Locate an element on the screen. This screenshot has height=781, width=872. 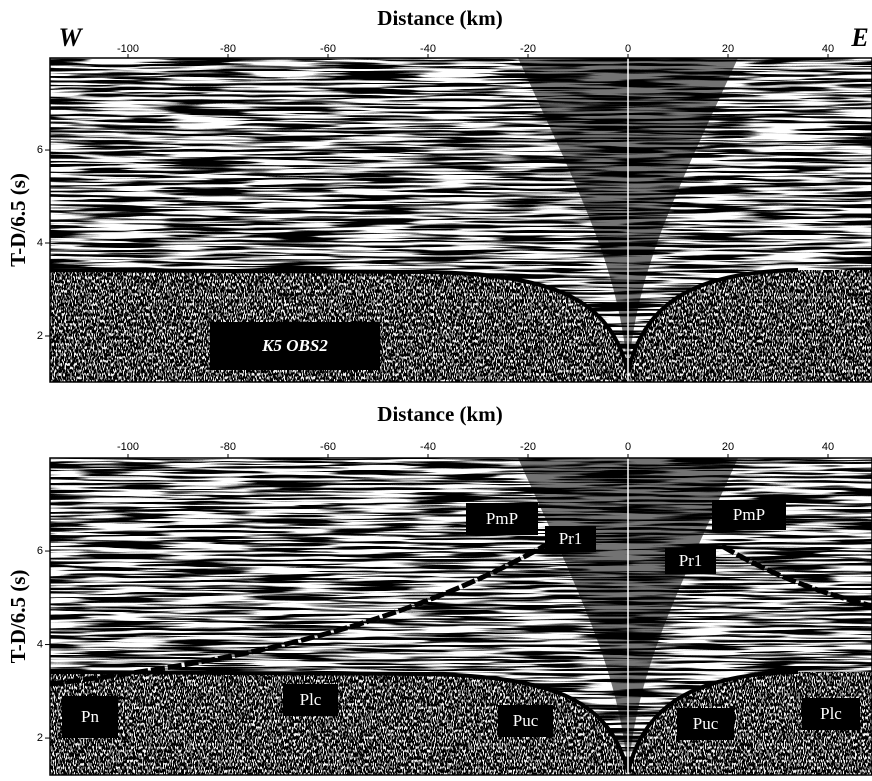
annotation: Pn is located at coordinates (90, 716).